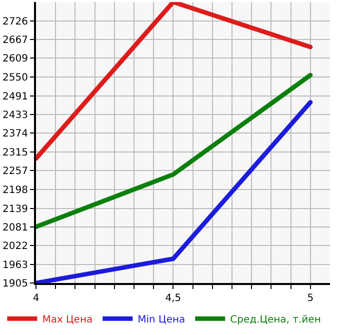  Describe the element at coordinates (15, 284) in the screenshot. I see `y-tick-label: 1905` at that location.